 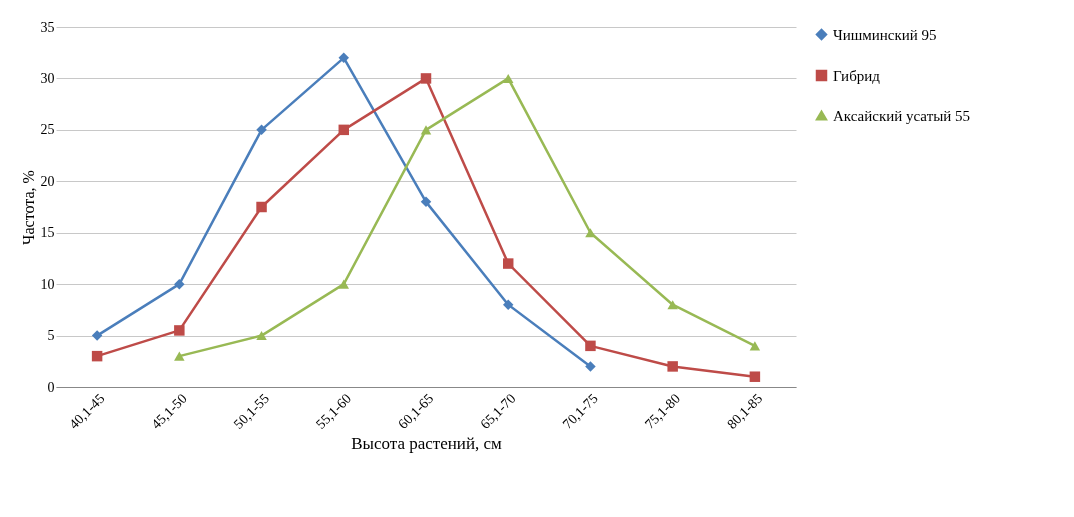 I want to click on y-tick-label: 25, so click(x=47, y=130).